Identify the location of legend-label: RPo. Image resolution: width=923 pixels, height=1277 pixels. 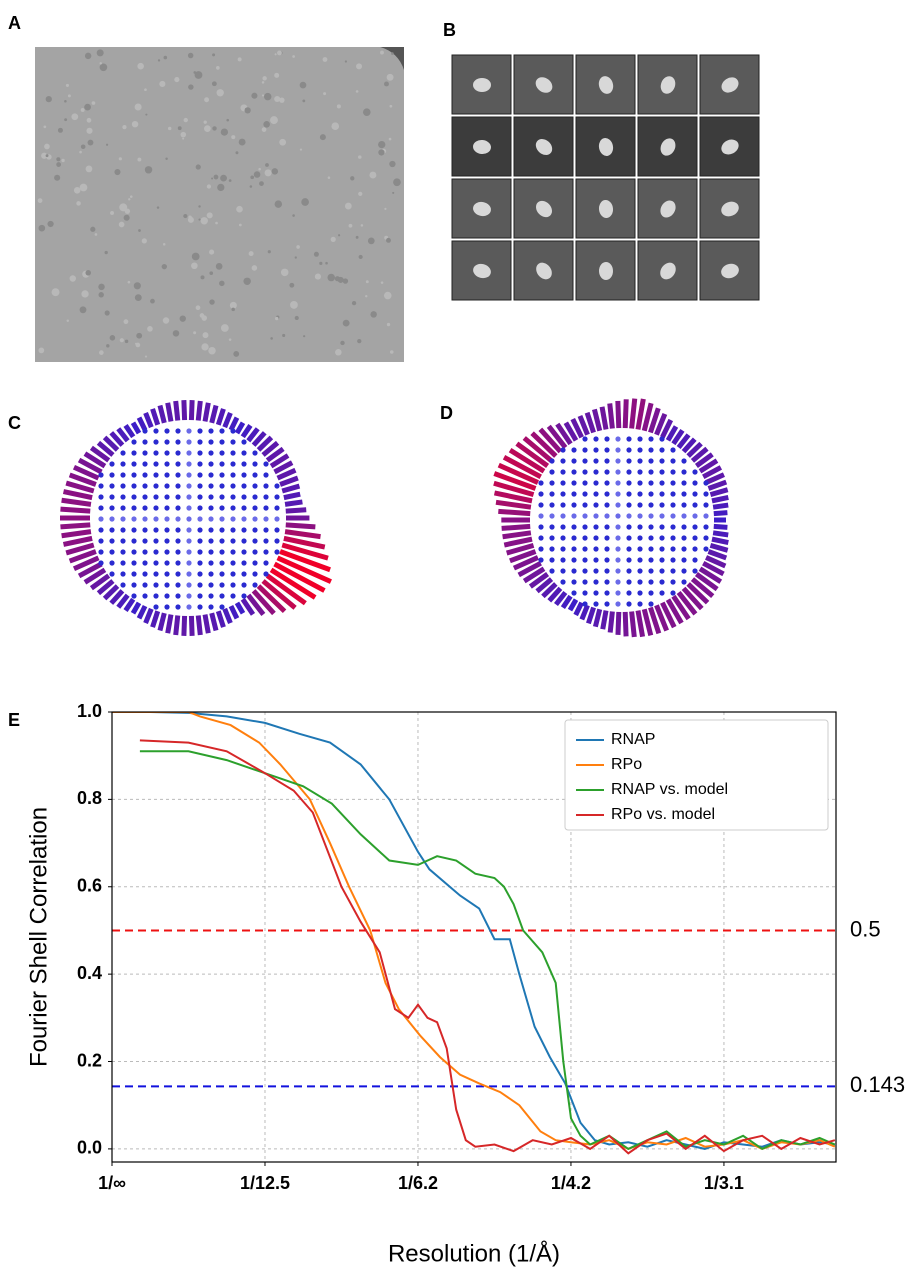
(626, 764).